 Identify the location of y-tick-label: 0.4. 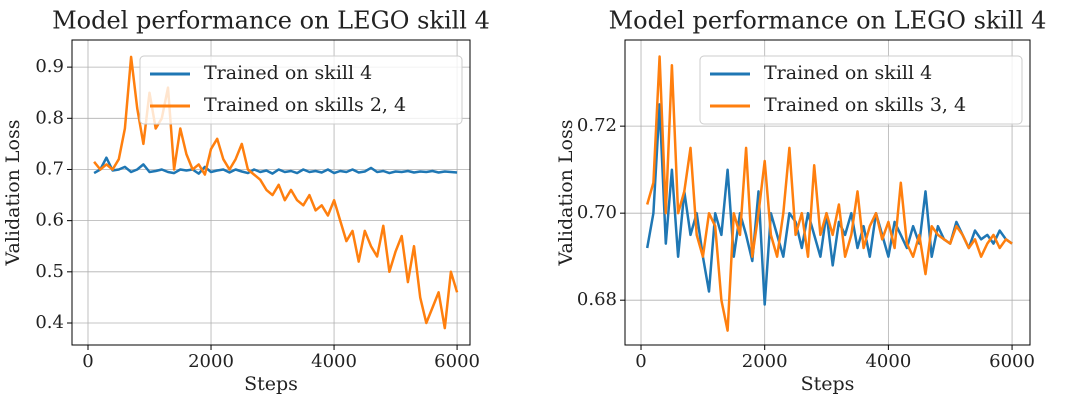
(49, 322).